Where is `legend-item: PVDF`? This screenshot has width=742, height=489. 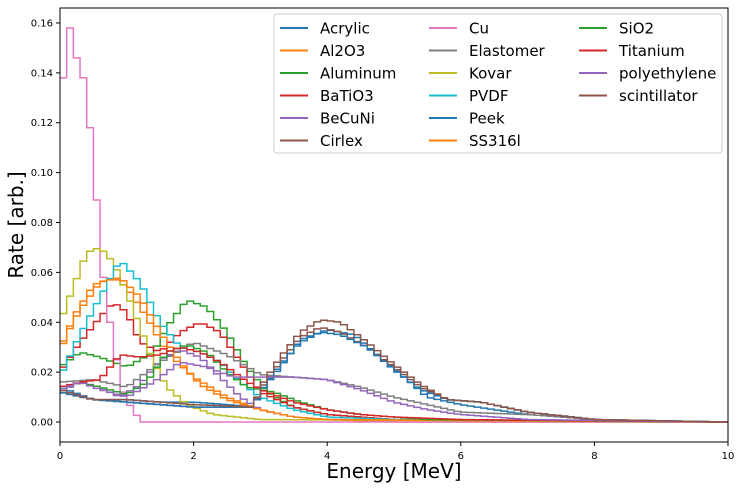 legend-item: PVDF is located at coordinates (469, 96).